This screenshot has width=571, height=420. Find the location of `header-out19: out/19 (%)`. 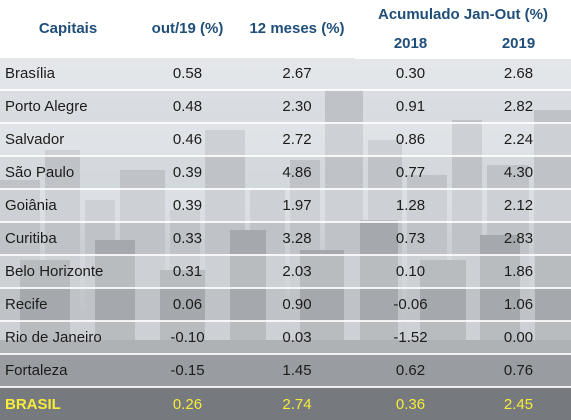

header-out19: out/19 (%) is located at coordinates (187, 29).